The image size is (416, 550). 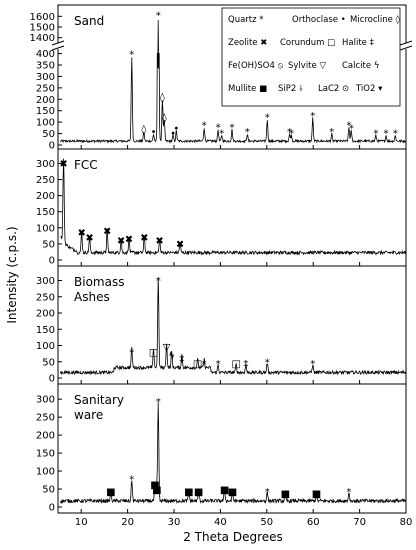 What do you see at coordinates (380, 89) in the screenshot?
I see `legend-symbol: ▾` at bounding box center [380, 89].